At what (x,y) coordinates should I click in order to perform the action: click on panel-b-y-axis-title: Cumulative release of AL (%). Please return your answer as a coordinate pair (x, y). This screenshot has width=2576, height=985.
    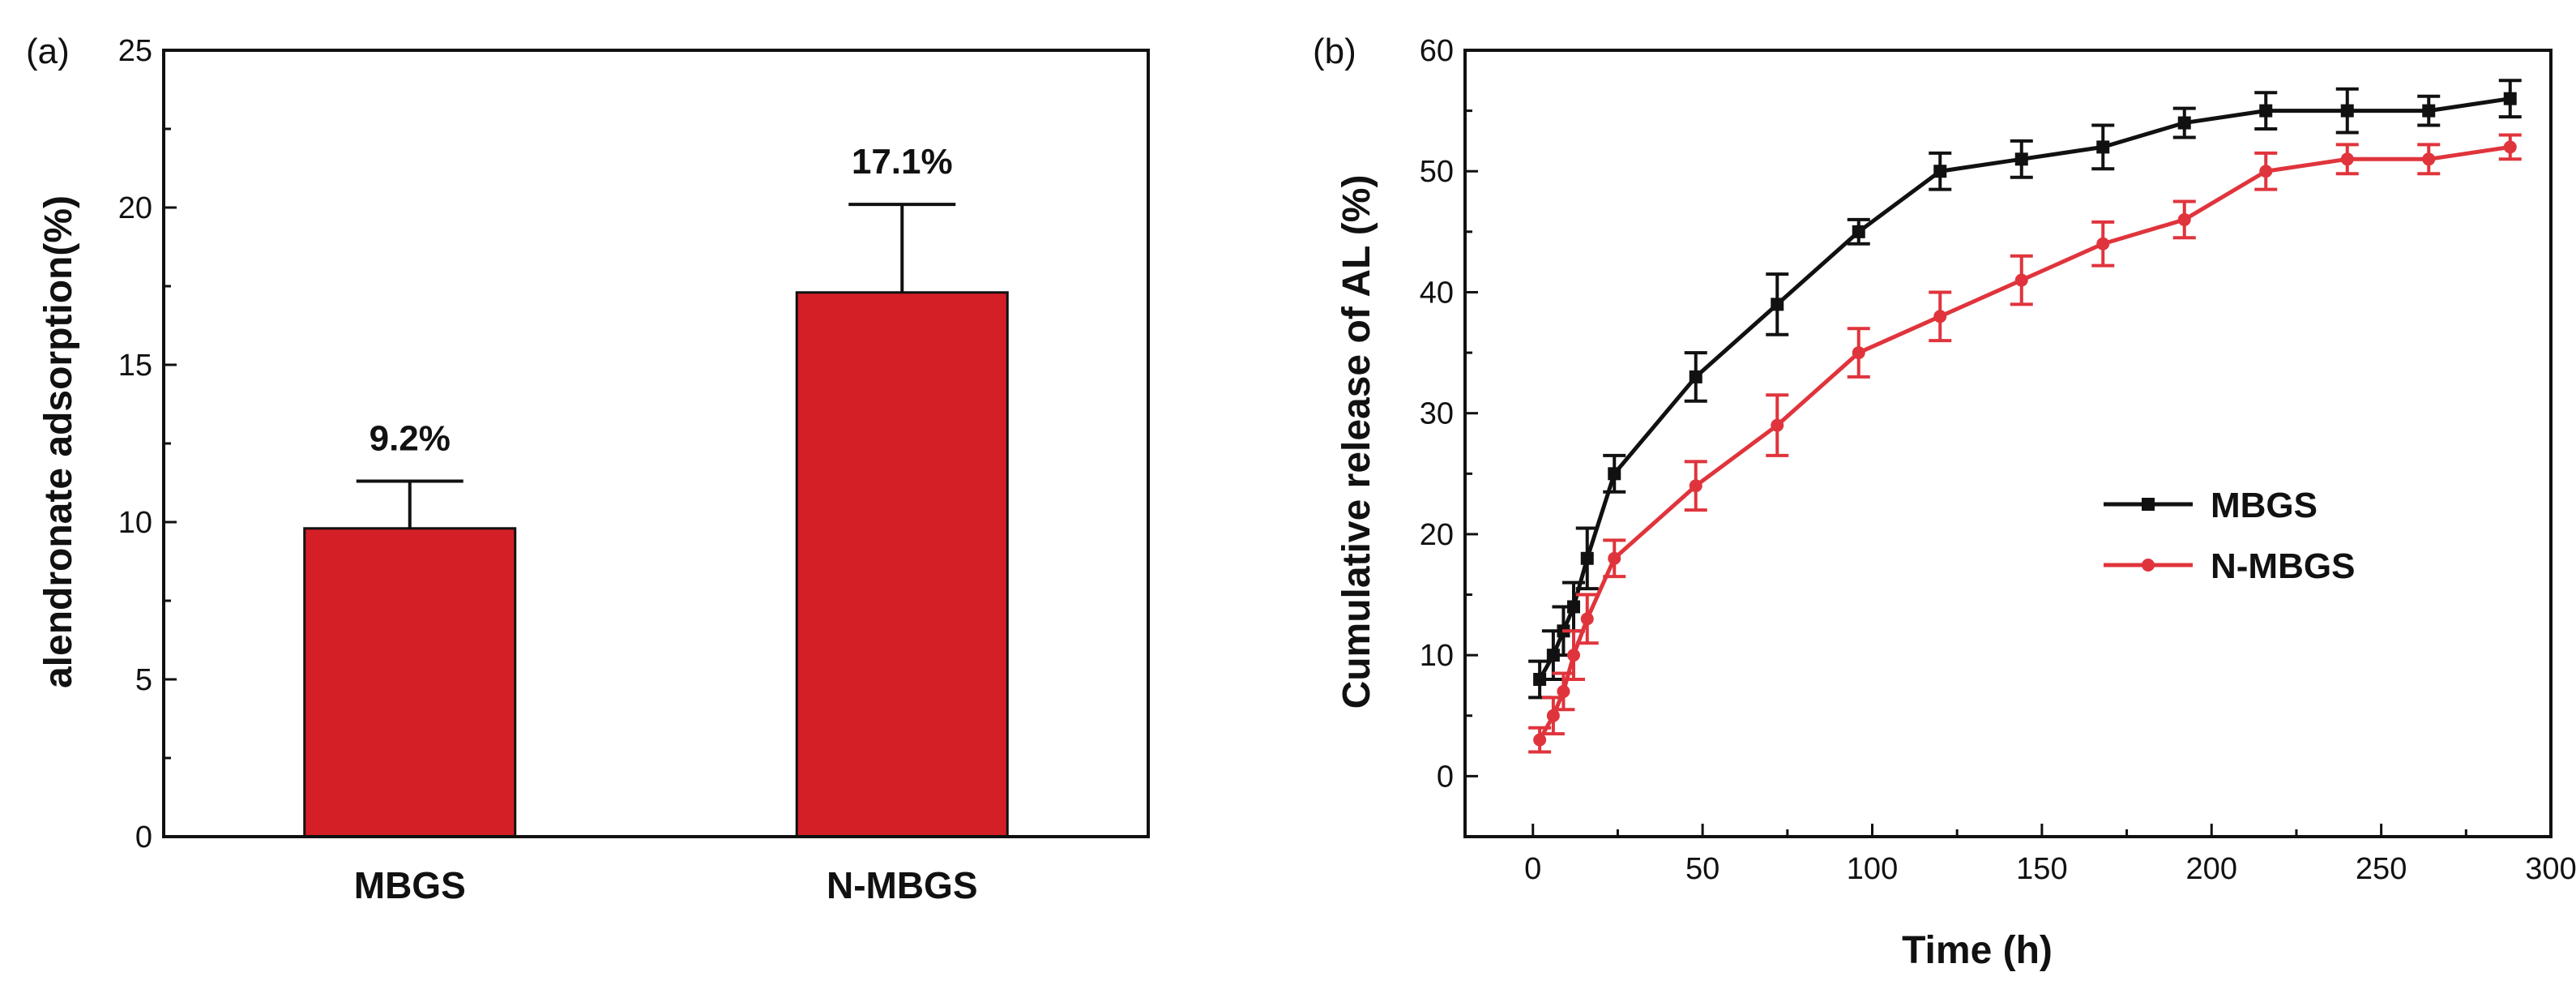
    Looking at the image, I should click on (1356, 442).